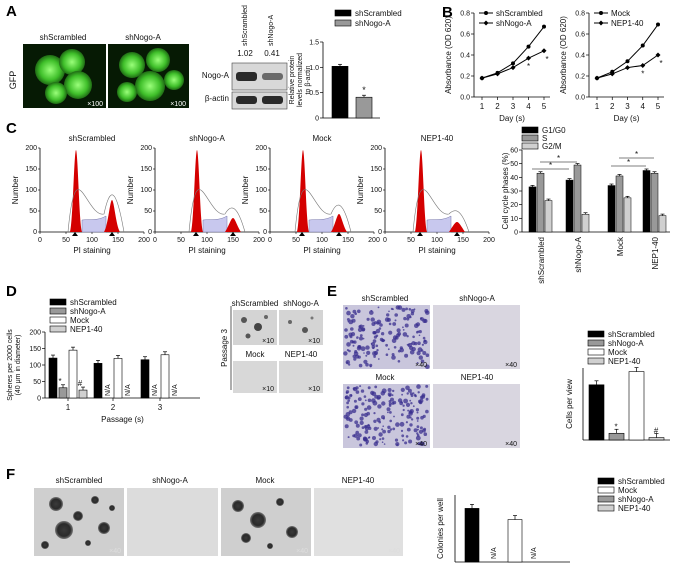  What do you see at coordinates (631, 334) in the screenshot?
I see `e-legend-label: shScrambled` at bounding box center [631, 334].